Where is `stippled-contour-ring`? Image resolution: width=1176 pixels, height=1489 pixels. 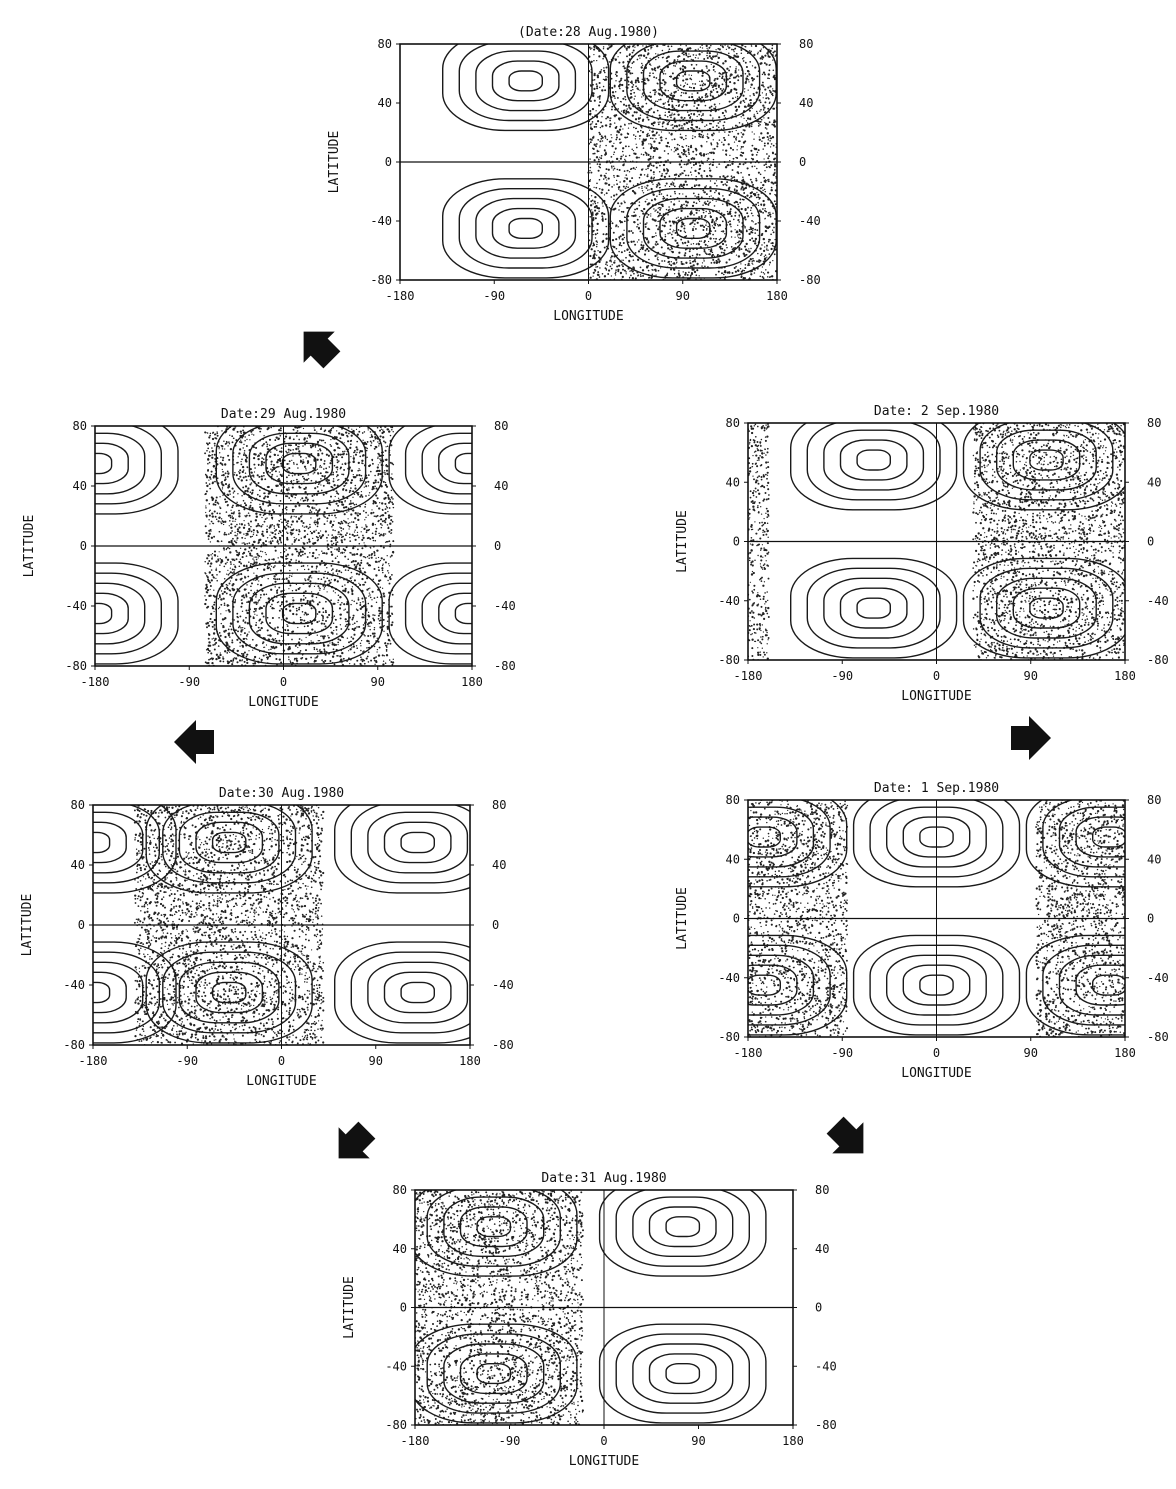
stippled-contour-ring is located at coordinates (693, 228).